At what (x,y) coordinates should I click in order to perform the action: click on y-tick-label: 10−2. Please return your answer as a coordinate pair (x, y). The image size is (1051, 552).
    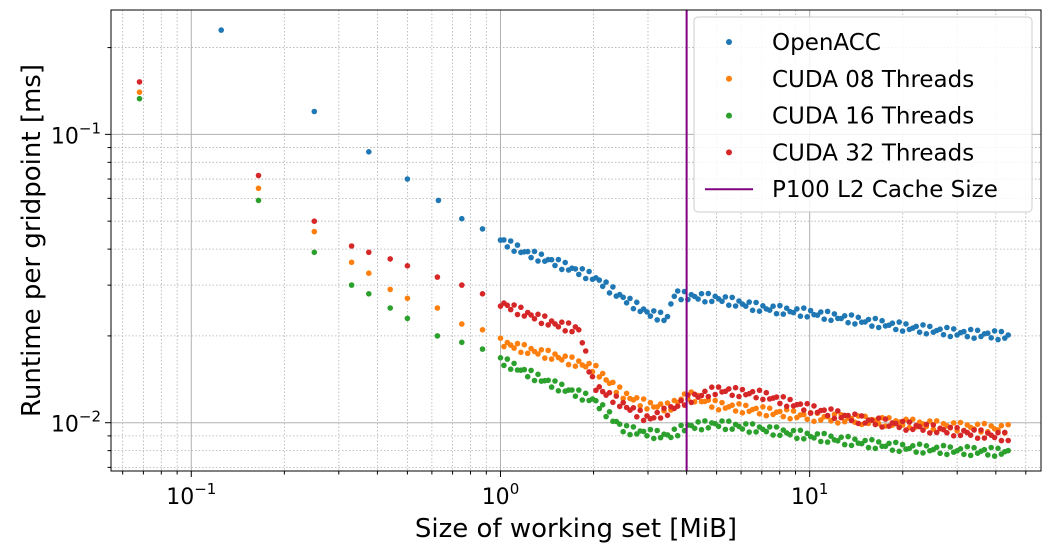
    Looking at the image, I should click on (76, 423).